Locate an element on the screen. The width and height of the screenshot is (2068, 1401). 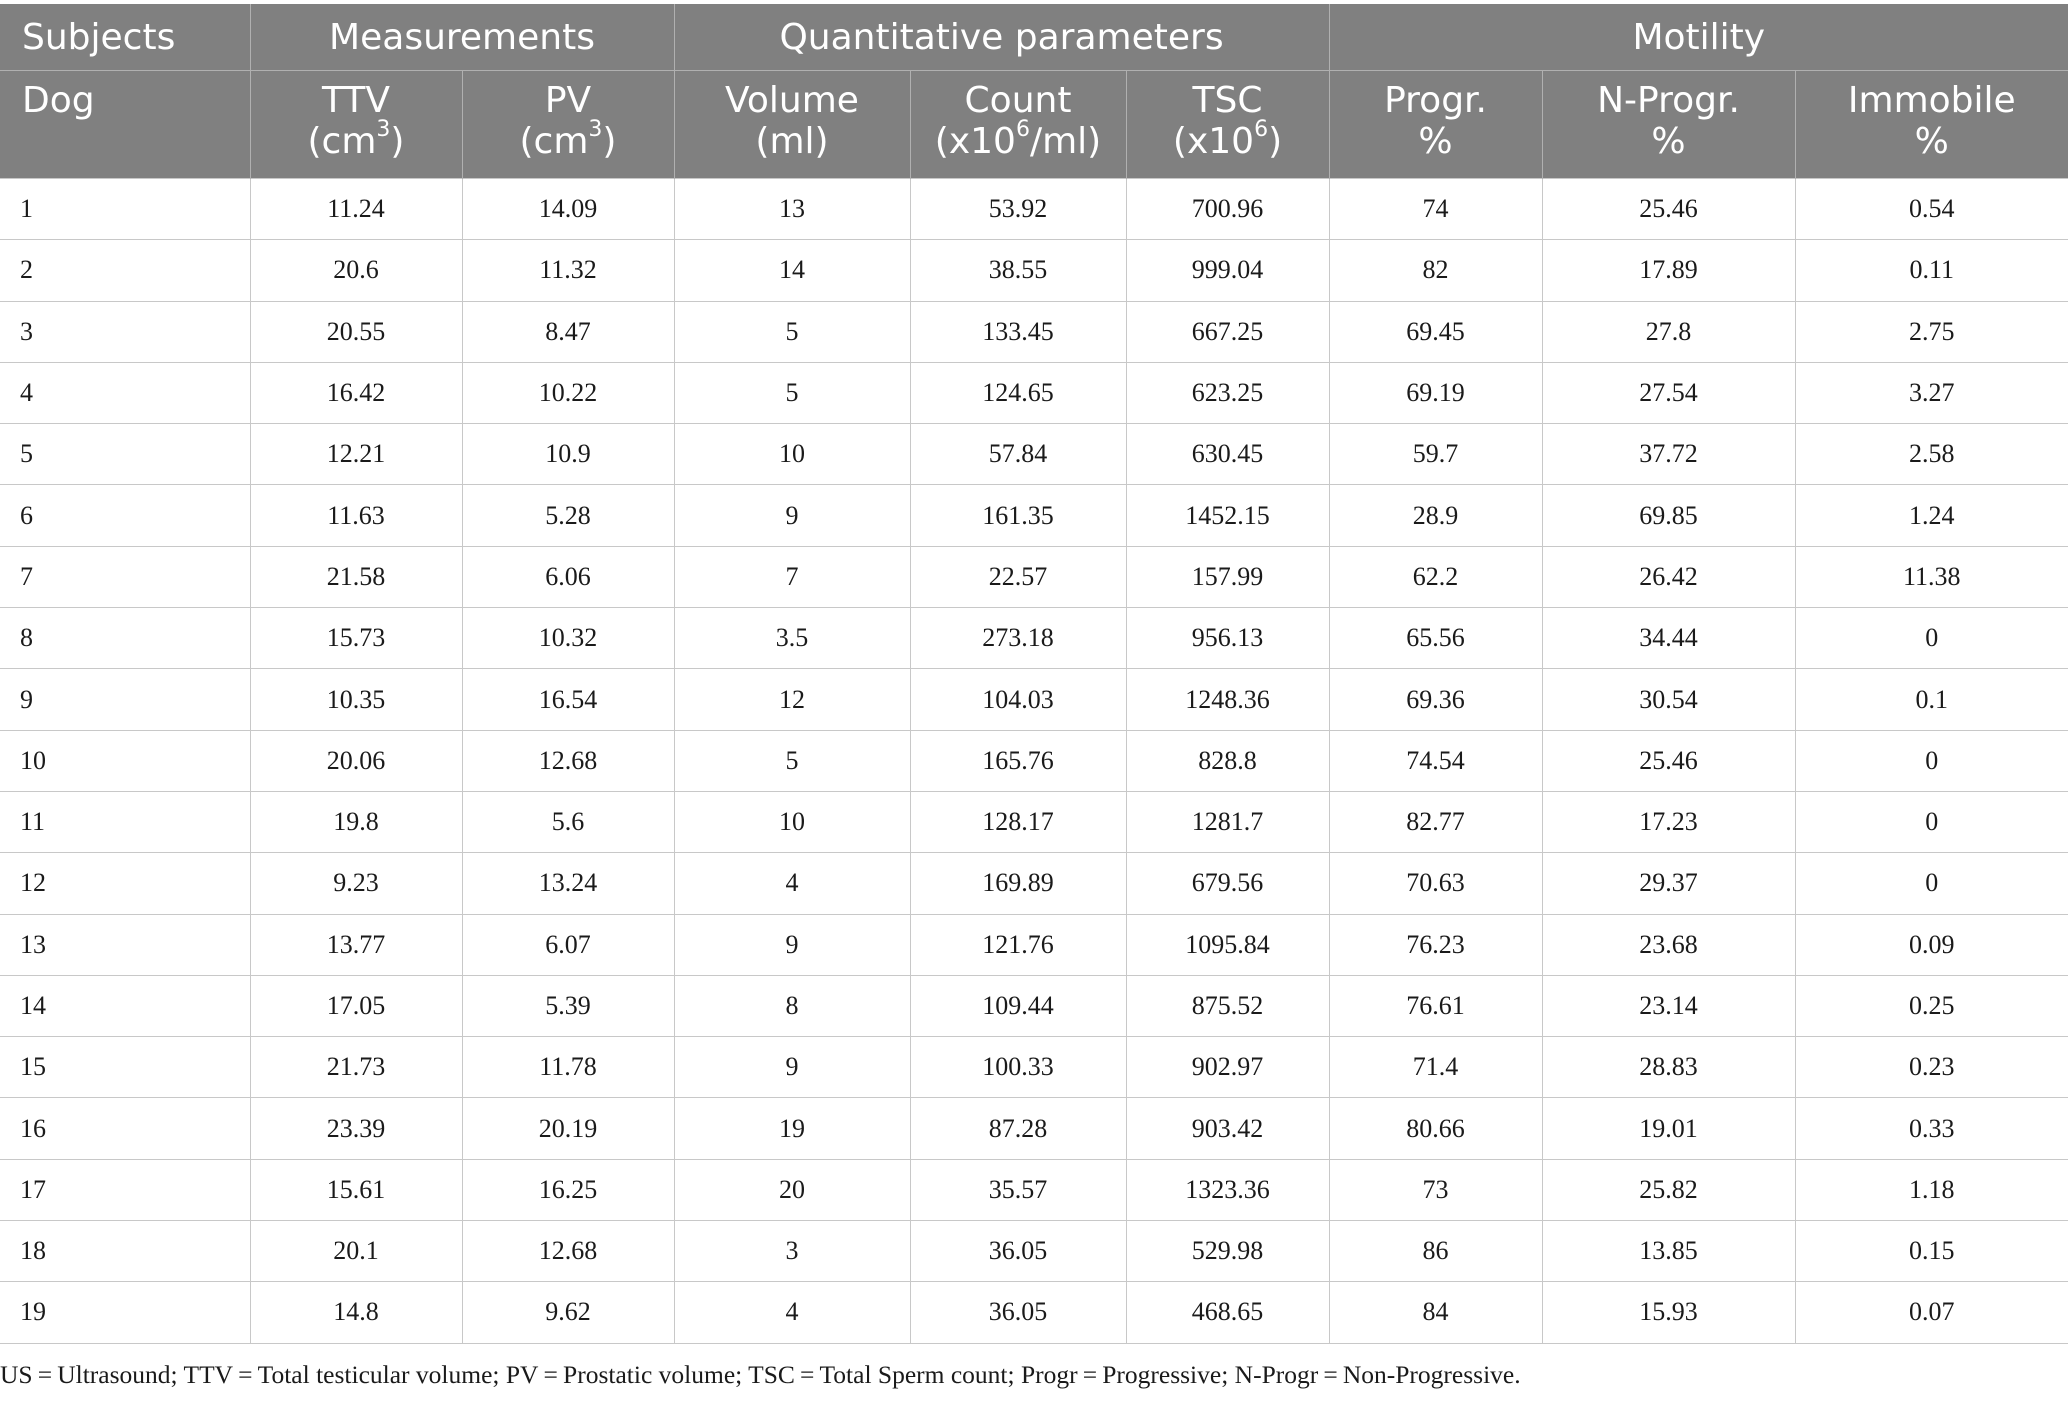
column-header-progr: Progr.% is located at coordinates (1435, 124).